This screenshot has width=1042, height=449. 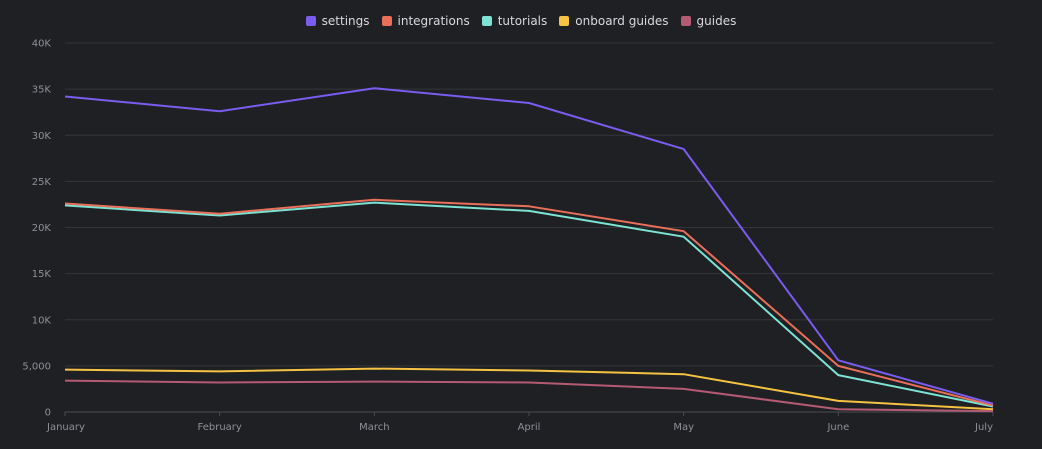 I want to click on x-tick-label: July, so click(x=983, y=427).